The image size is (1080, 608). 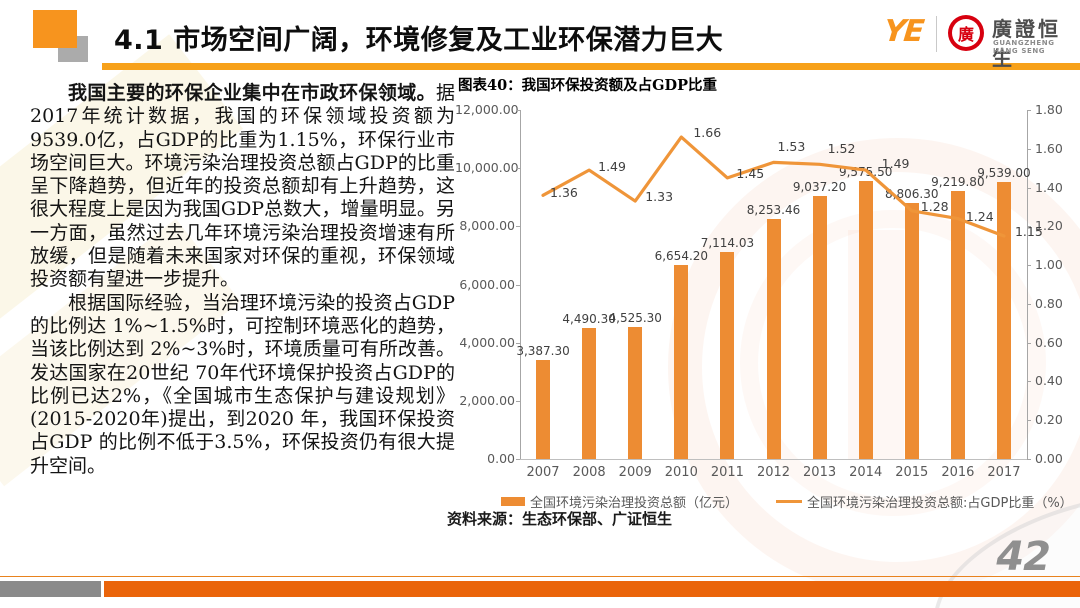 What do you see at coordinates (773, 459) in the screenshot?
I see `x-axis-line` at bounding box center [773, 459].